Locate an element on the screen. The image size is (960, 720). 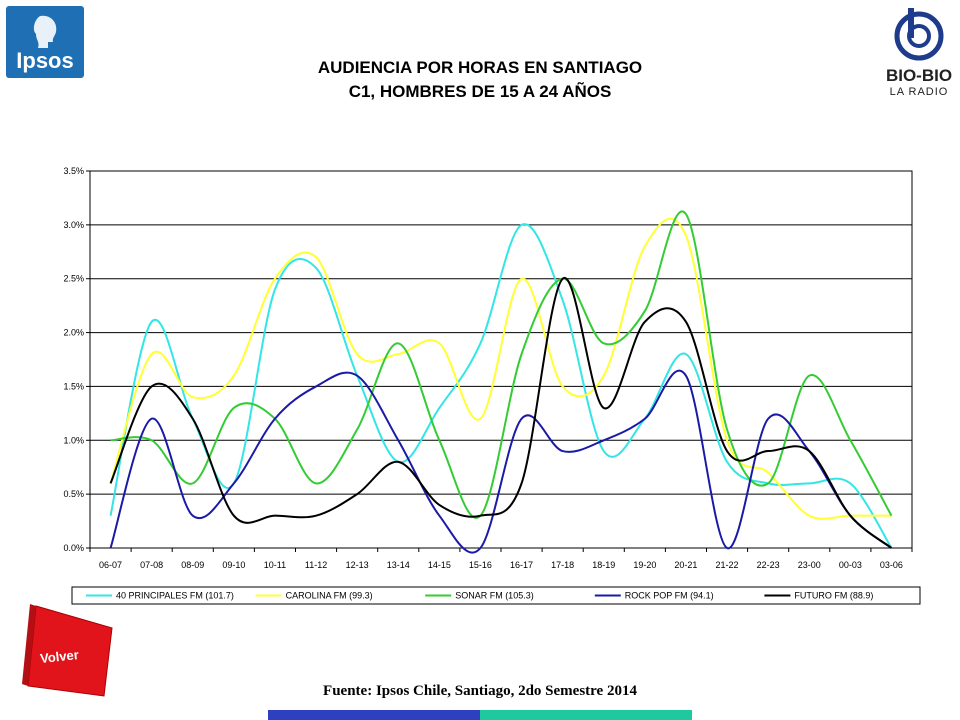
x-tick-label: 21-22 is located at coordinates (727, 565).